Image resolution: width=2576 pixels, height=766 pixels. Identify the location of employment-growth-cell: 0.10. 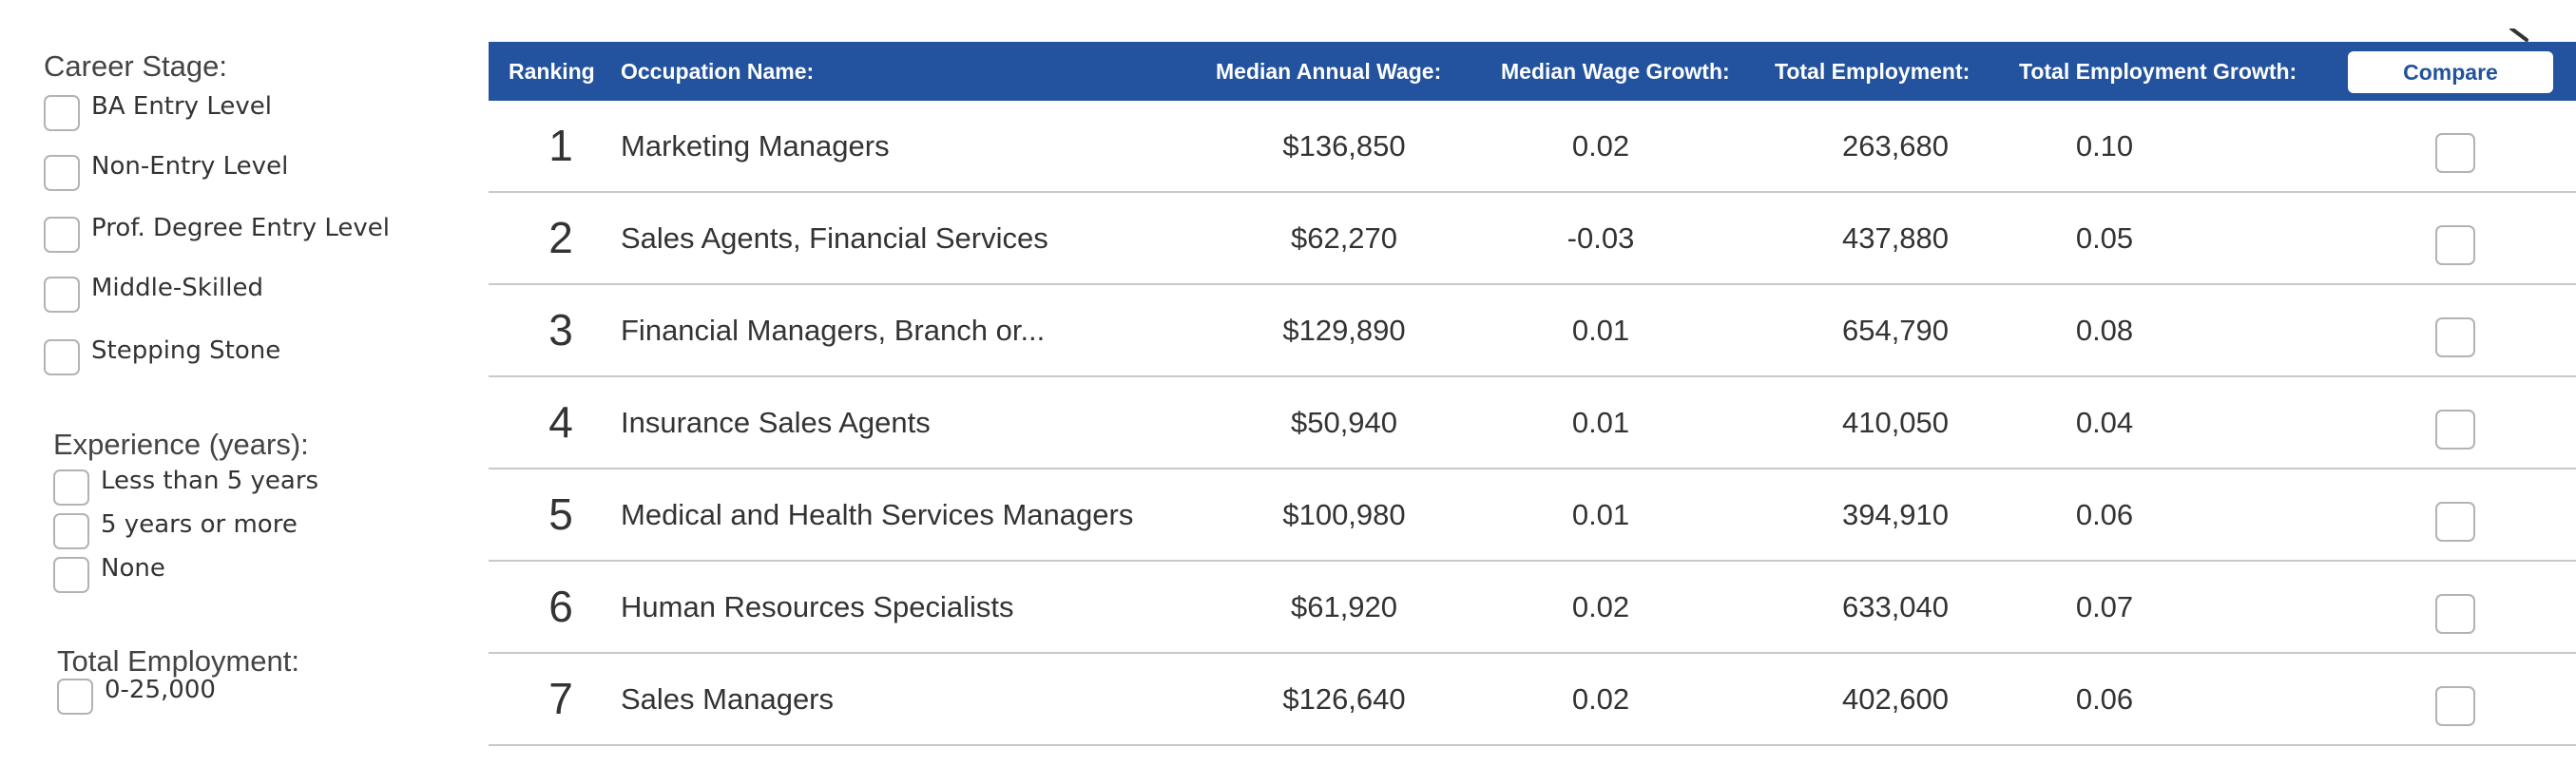
(2104, 146).